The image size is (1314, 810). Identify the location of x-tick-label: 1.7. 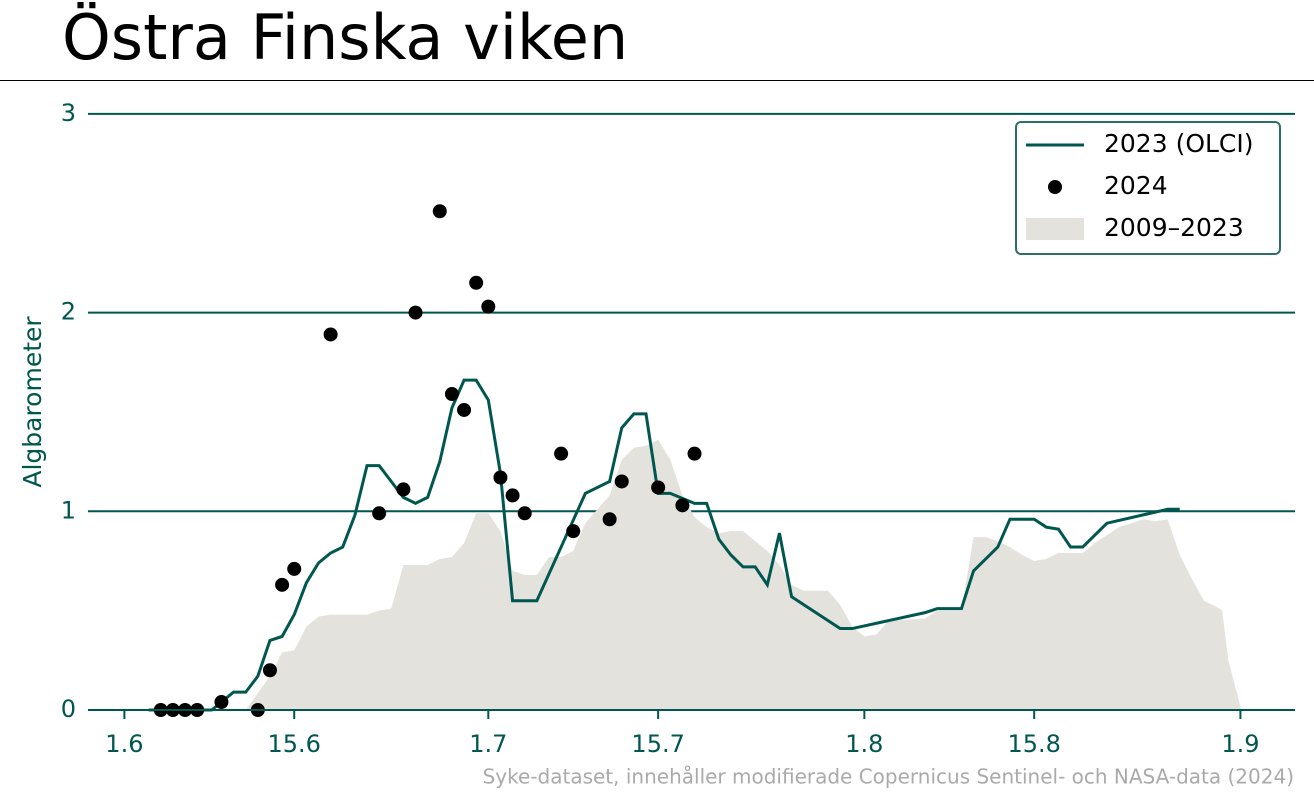
(488, 744).